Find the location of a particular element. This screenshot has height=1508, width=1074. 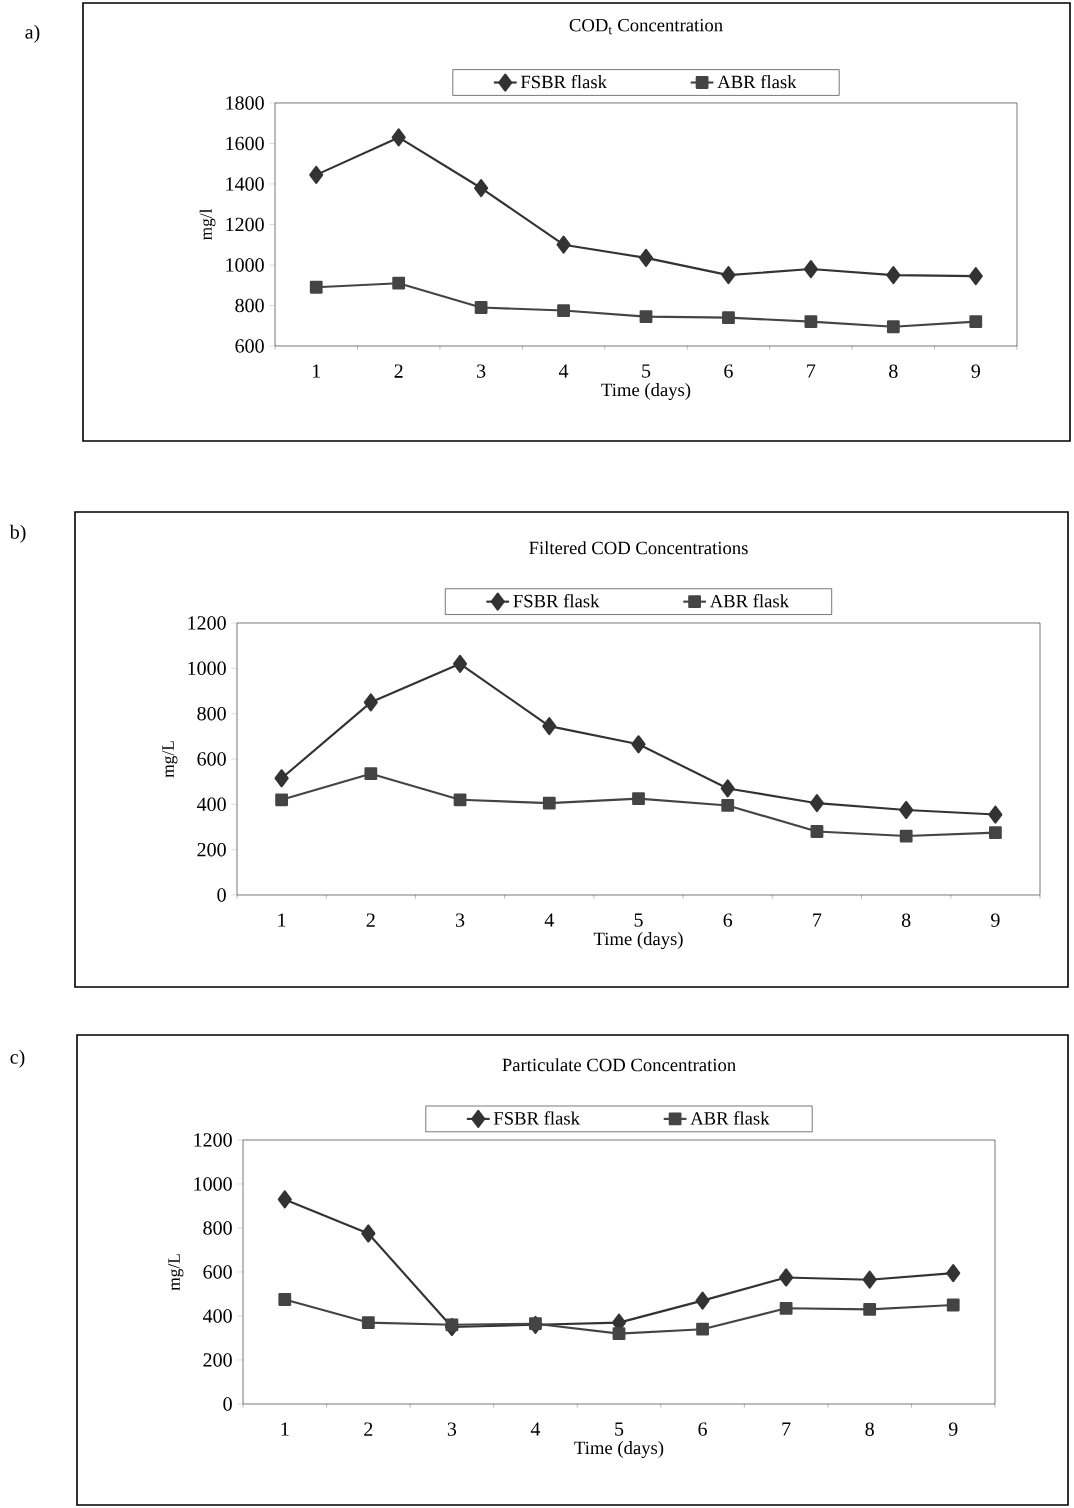

text: c) is located at coordinates (17, 1058).